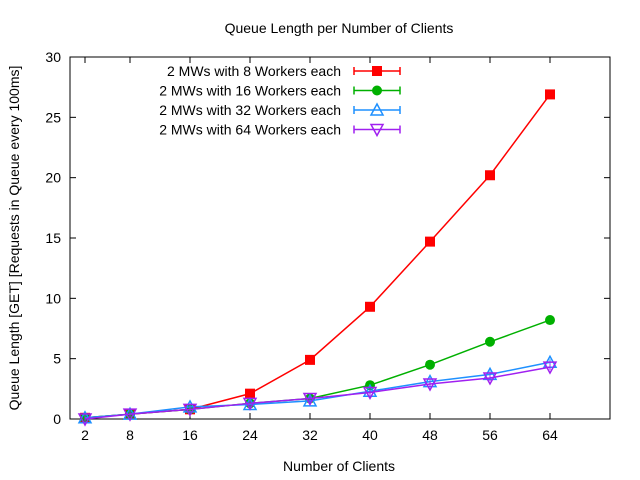 This screenshot has height=480, width=640. I want to click on x-tick-label: 40, so click(370, 435).